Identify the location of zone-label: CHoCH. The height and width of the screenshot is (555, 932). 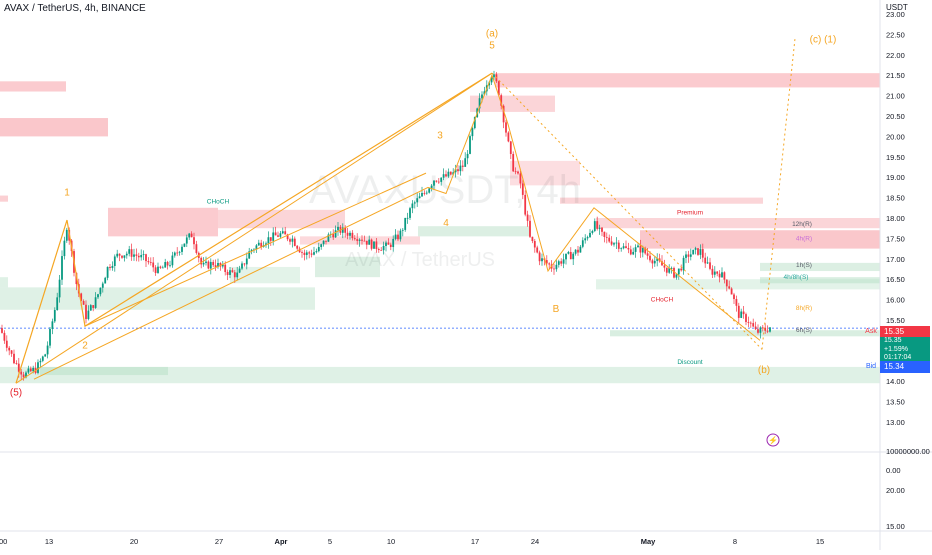
(218, 202).